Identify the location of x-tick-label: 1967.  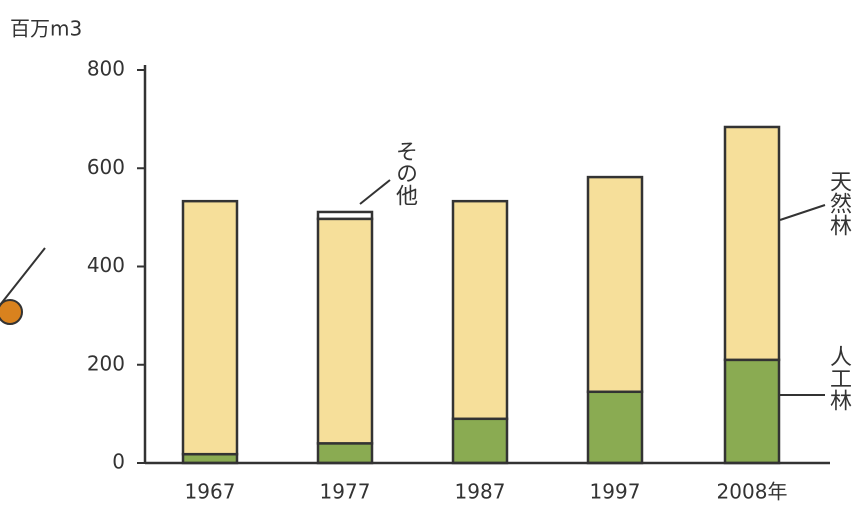
(210, 492).